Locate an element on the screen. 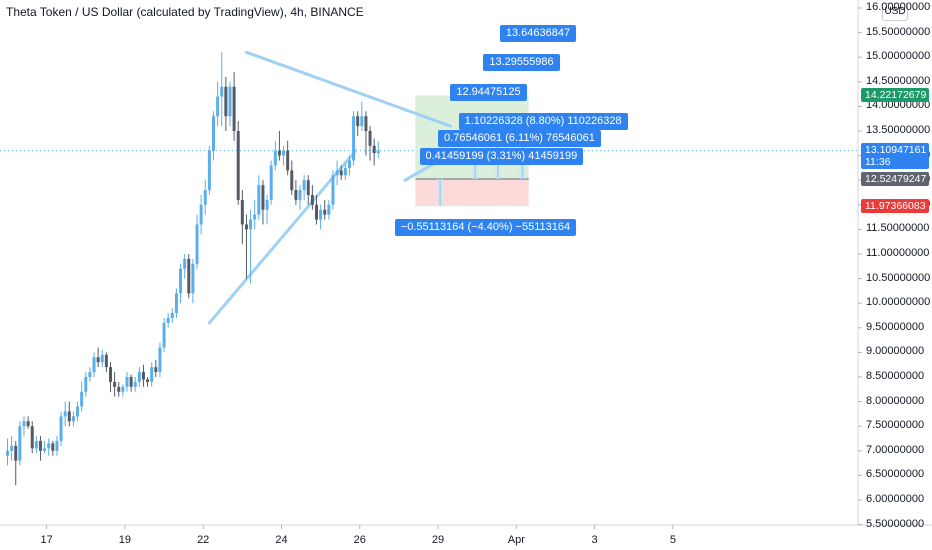 This screenshot has width=932, height=550. y-tick-label: 15.00000000 is located at coordinates (898, 56).